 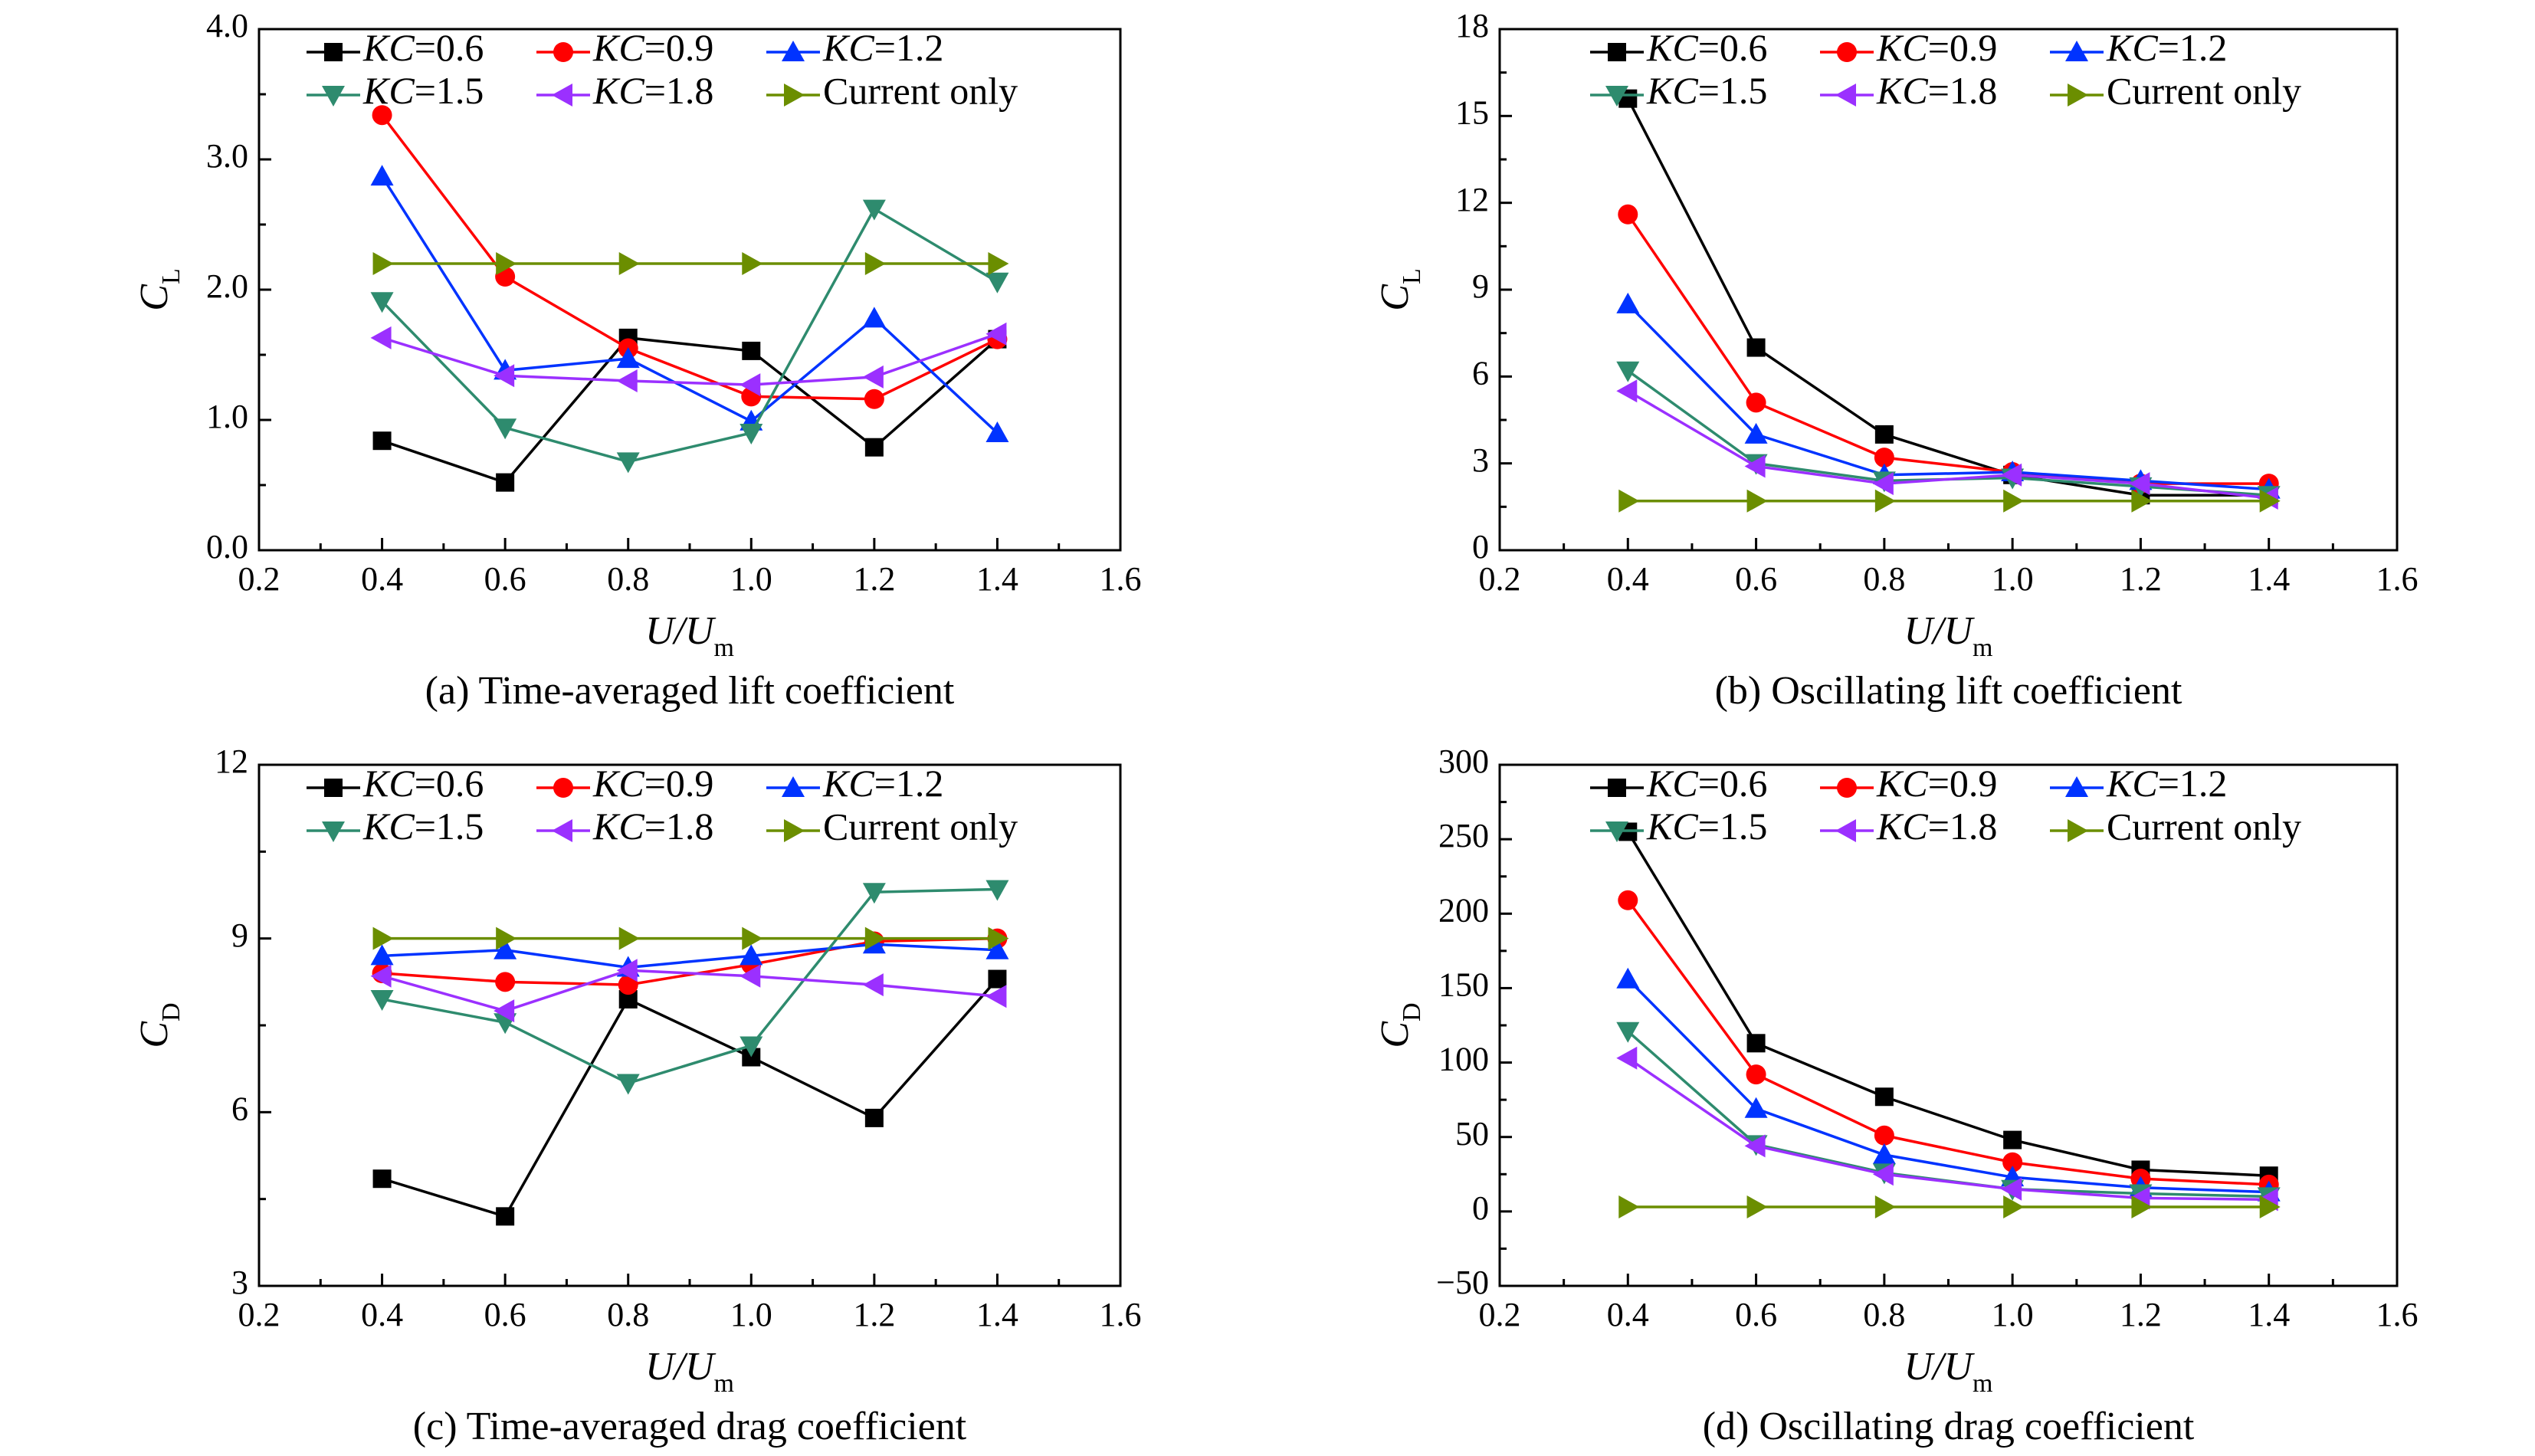 What do you see at coordinates (1936, 826) in the screenshot?
I see `legend-label: KC=1.8` at bounding box center [1936, 826].